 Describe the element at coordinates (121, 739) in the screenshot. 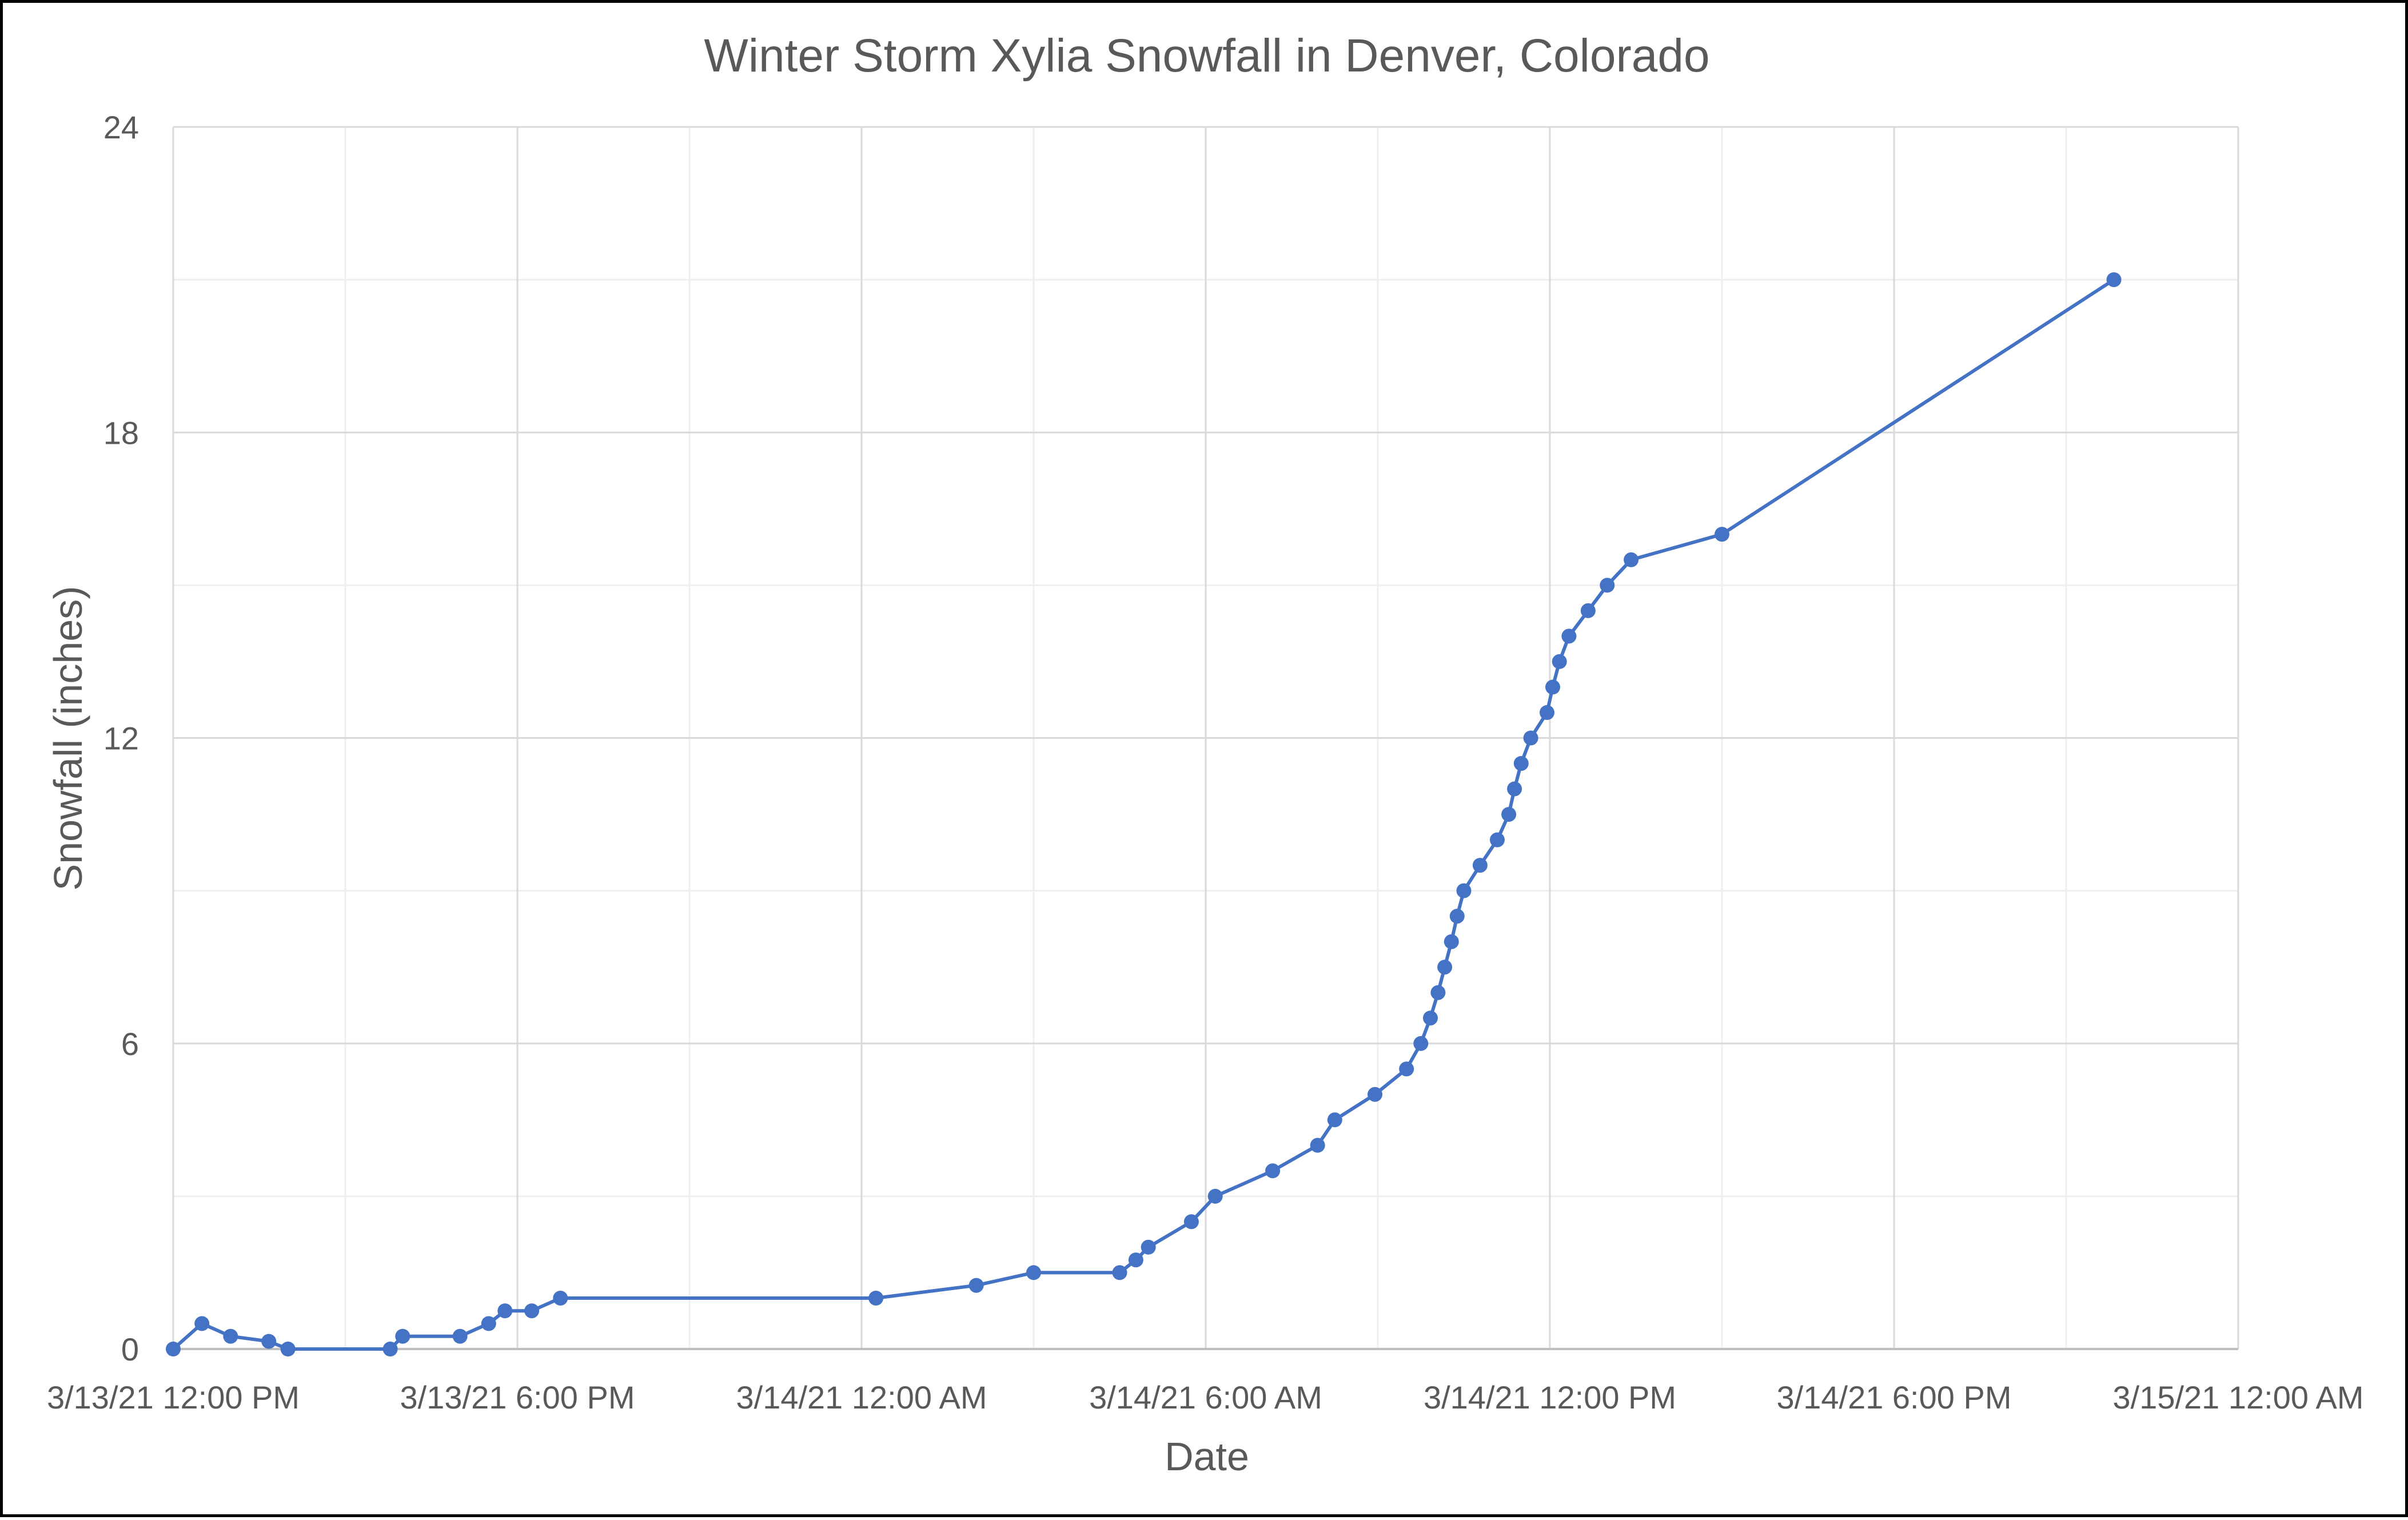

I see `y-tick-label: 12` at that location.